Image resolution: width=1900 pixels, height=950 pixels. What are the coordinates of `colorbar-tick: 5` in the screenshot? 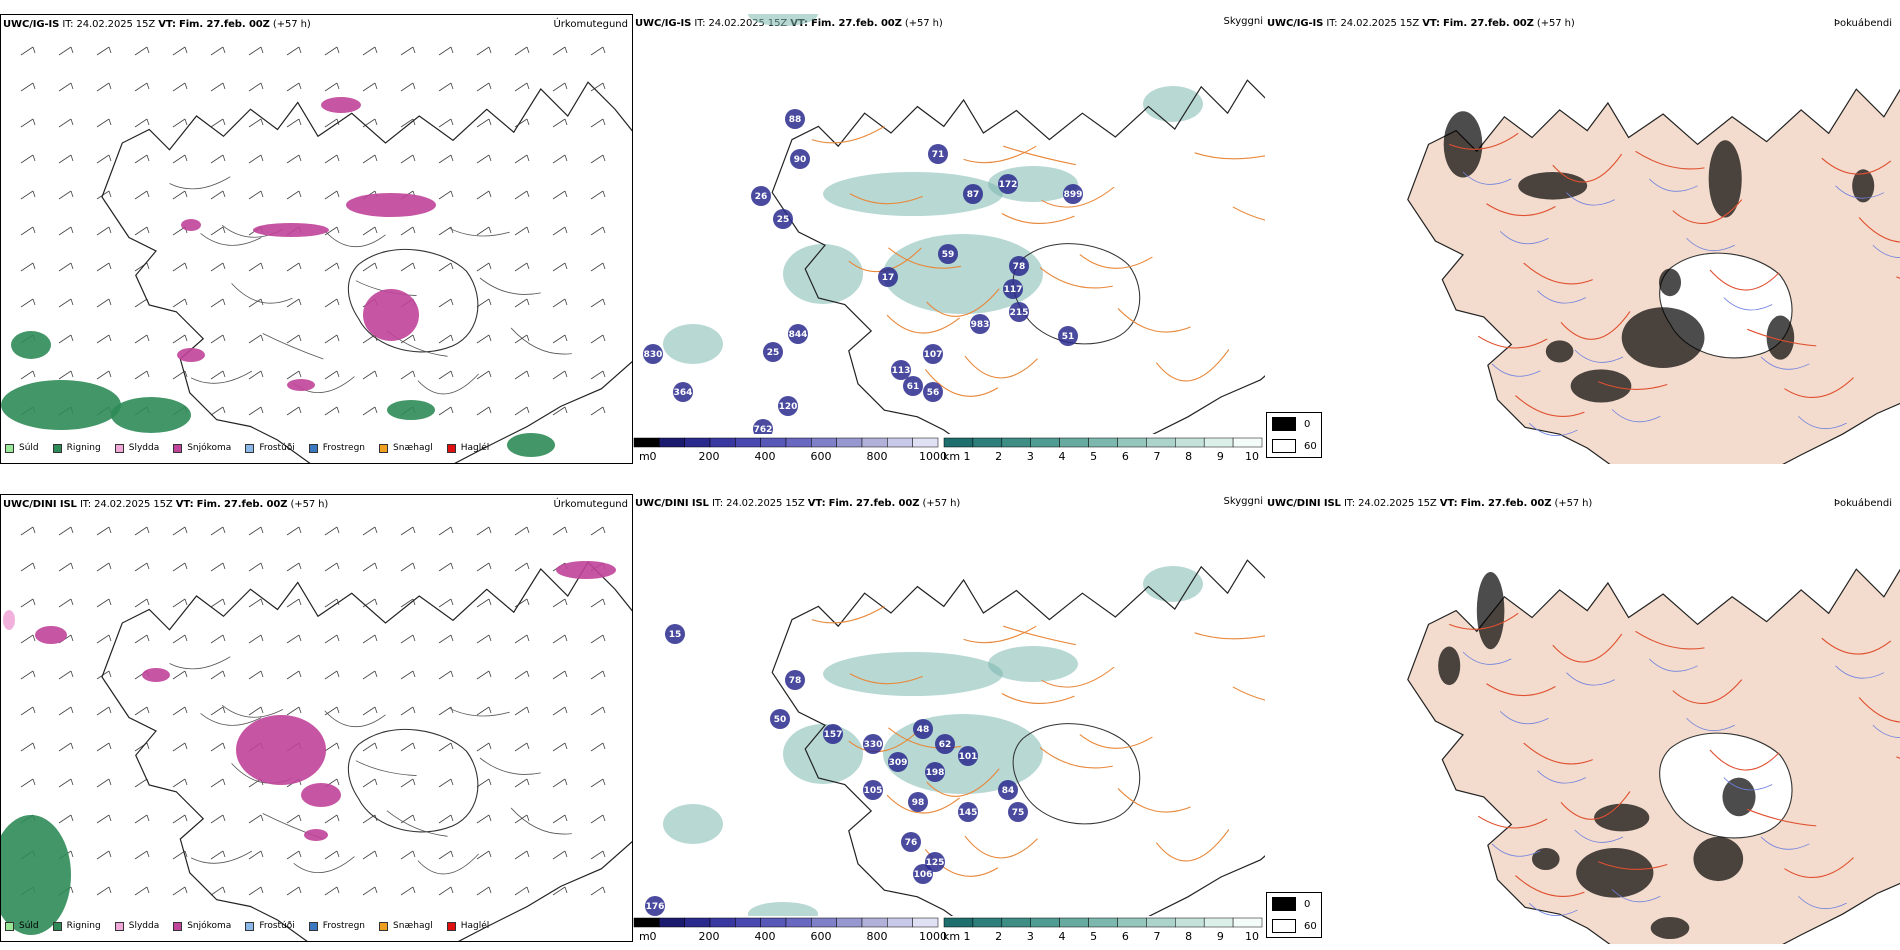 It's located at (1094, 456).